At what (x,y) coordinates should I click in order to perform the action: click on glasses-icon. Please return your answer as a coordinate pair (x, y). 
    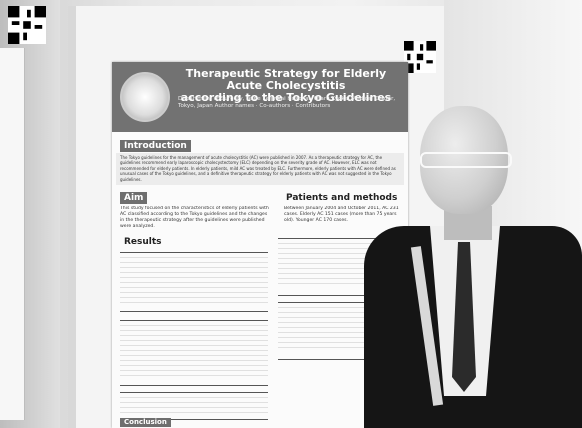
    Looking at the image, I should click on (466, 160).